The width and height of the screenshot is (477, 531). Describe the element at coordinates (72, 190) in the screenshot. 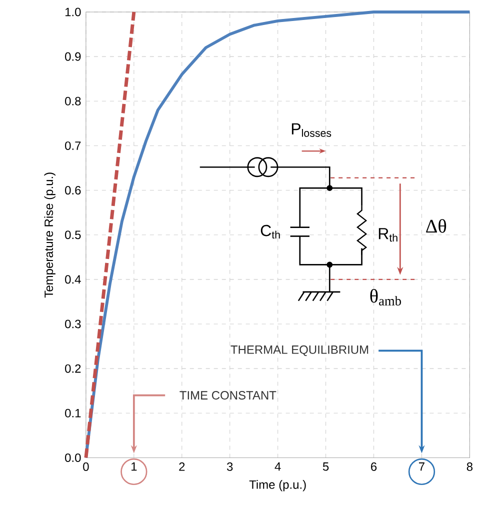

I see `y-tick-label: 0.6` at that location.